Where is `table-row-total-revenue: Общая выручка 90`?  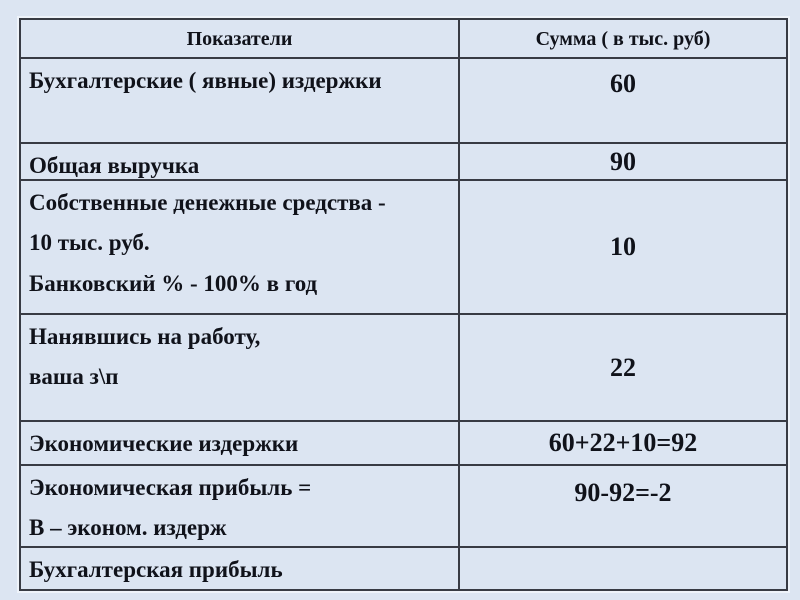
table-row-total-revenue: Общая выручка 90 is located at coordinates (403, 162).